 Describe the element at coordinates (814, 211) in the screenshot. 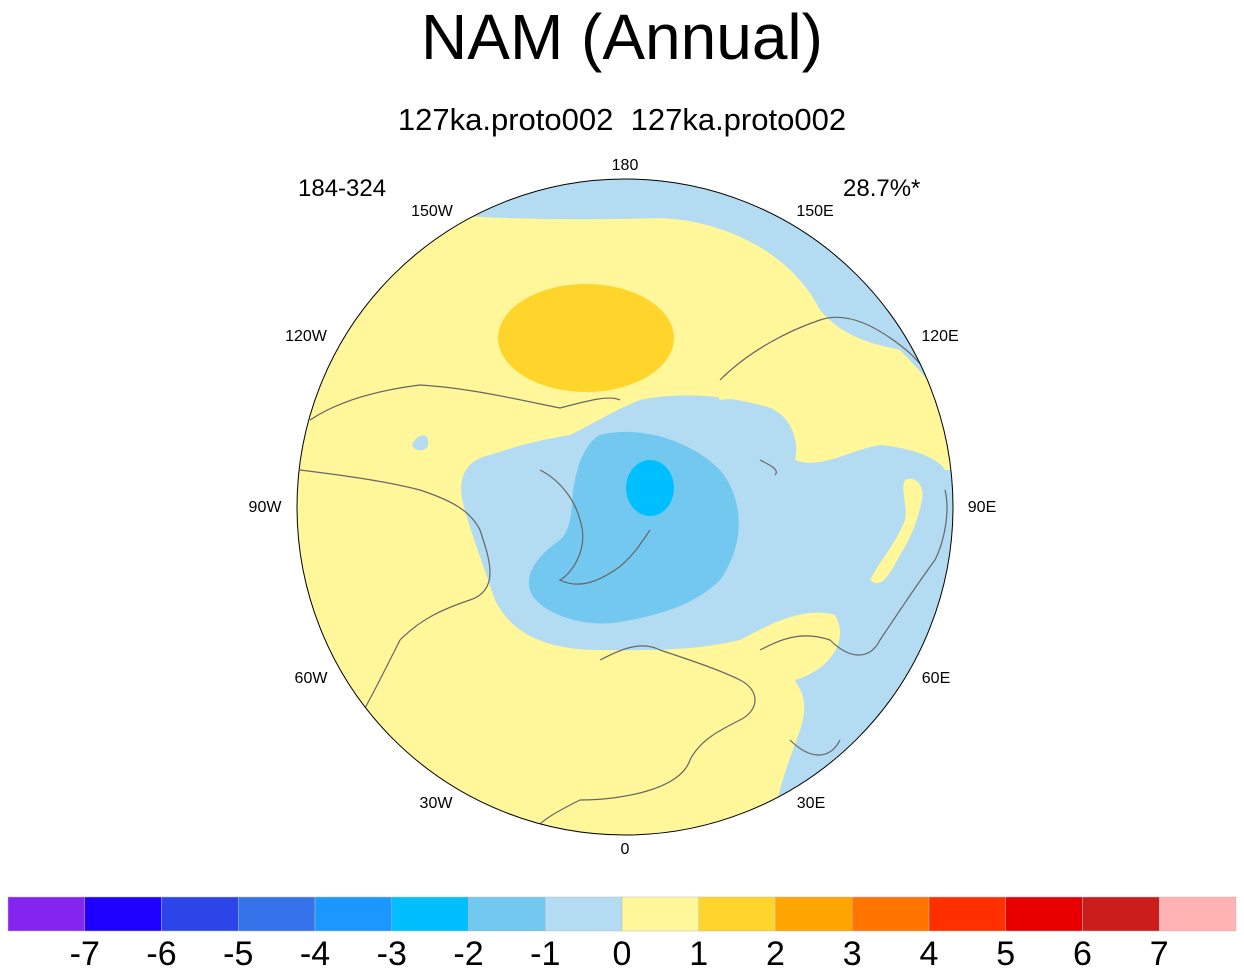

I see `lon-label-150e: 150E` at that location.